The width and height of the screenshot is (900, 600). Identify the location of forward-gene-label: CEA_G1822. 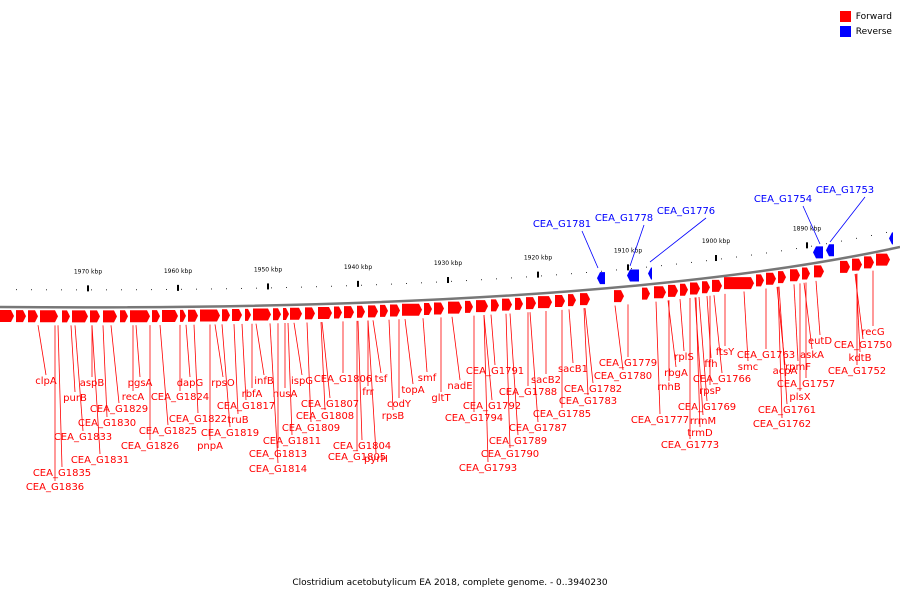
(198, 419).